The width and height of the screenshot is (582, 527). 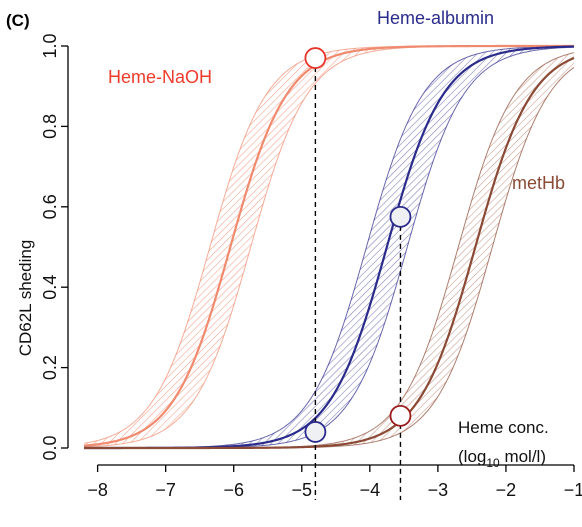 I want to click on y-ticks: 0.0 0.2 0.4 0.6 0.8 1.0, so click(x=54, y=247).